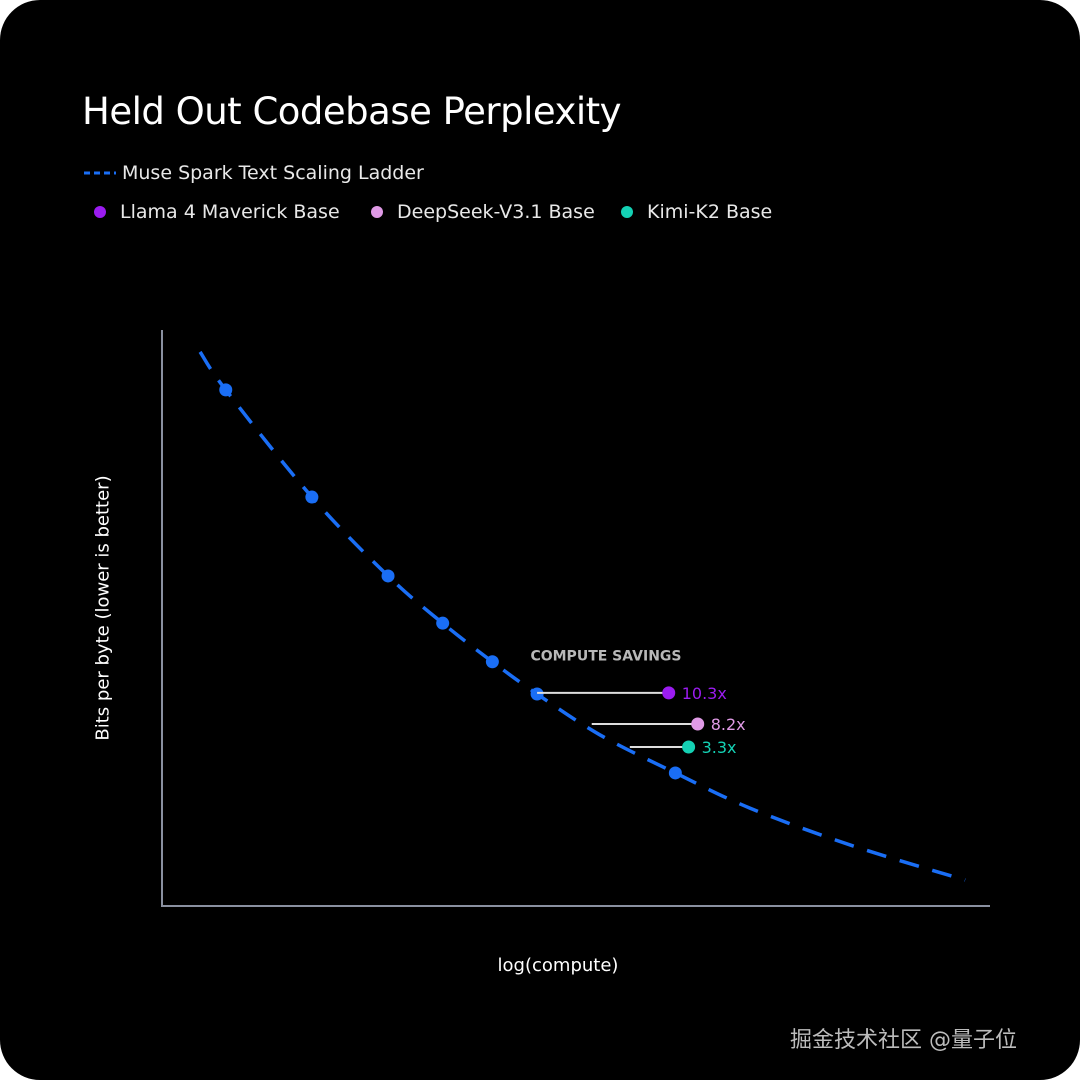 The width and height of the screenshot is (1080, 1080). I want to click on annotation-title: COMPUTE SAVINGS, so click(605, 657).